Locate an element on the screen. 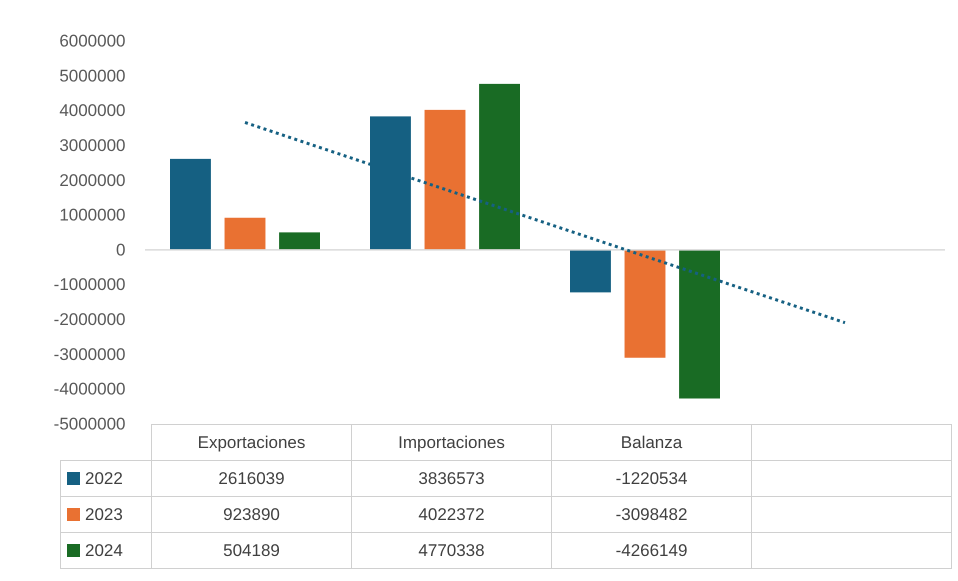 Image resolution: width=958 pixels, height=581 pixels. data-label: 3836573 is located at coordinates (452, 478).